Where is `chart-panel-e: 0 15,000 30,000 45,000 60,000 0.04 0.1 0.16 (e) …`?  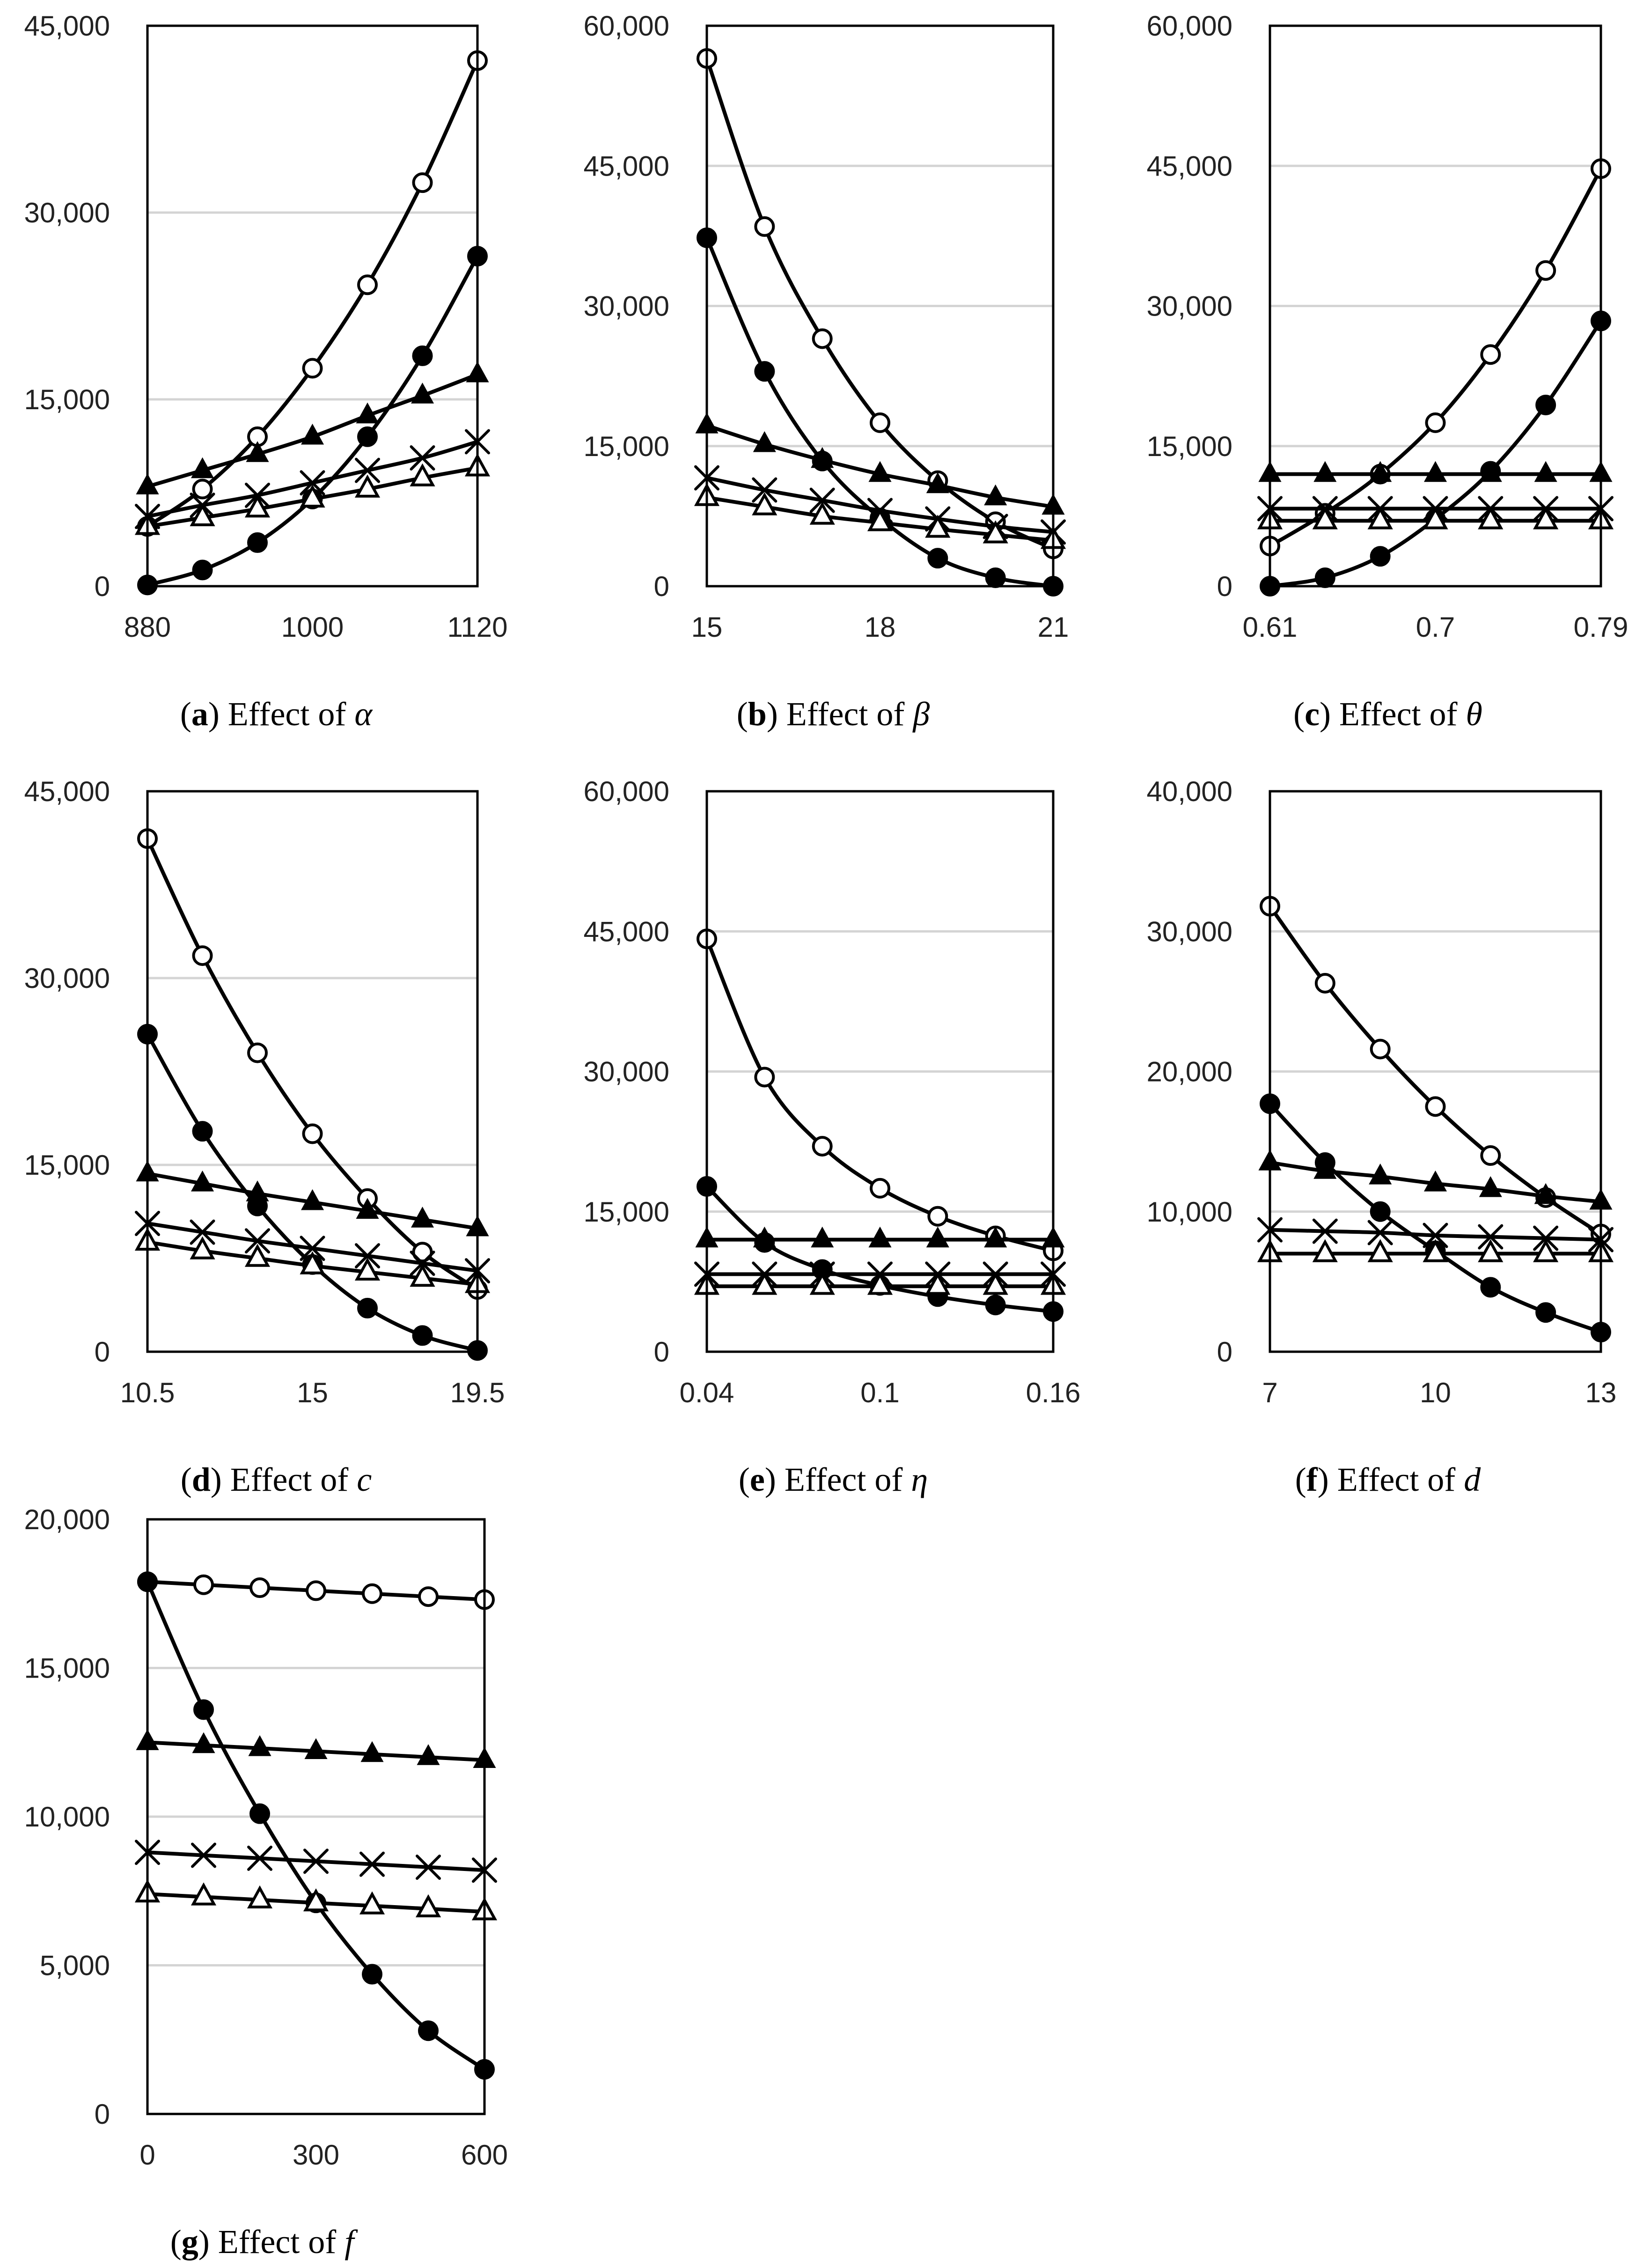
chart-panel-e: 0 15,000 30,000 45,000 60,000 0.04 0.1 0.16 (e) … is located at coordinates (831, 1137).